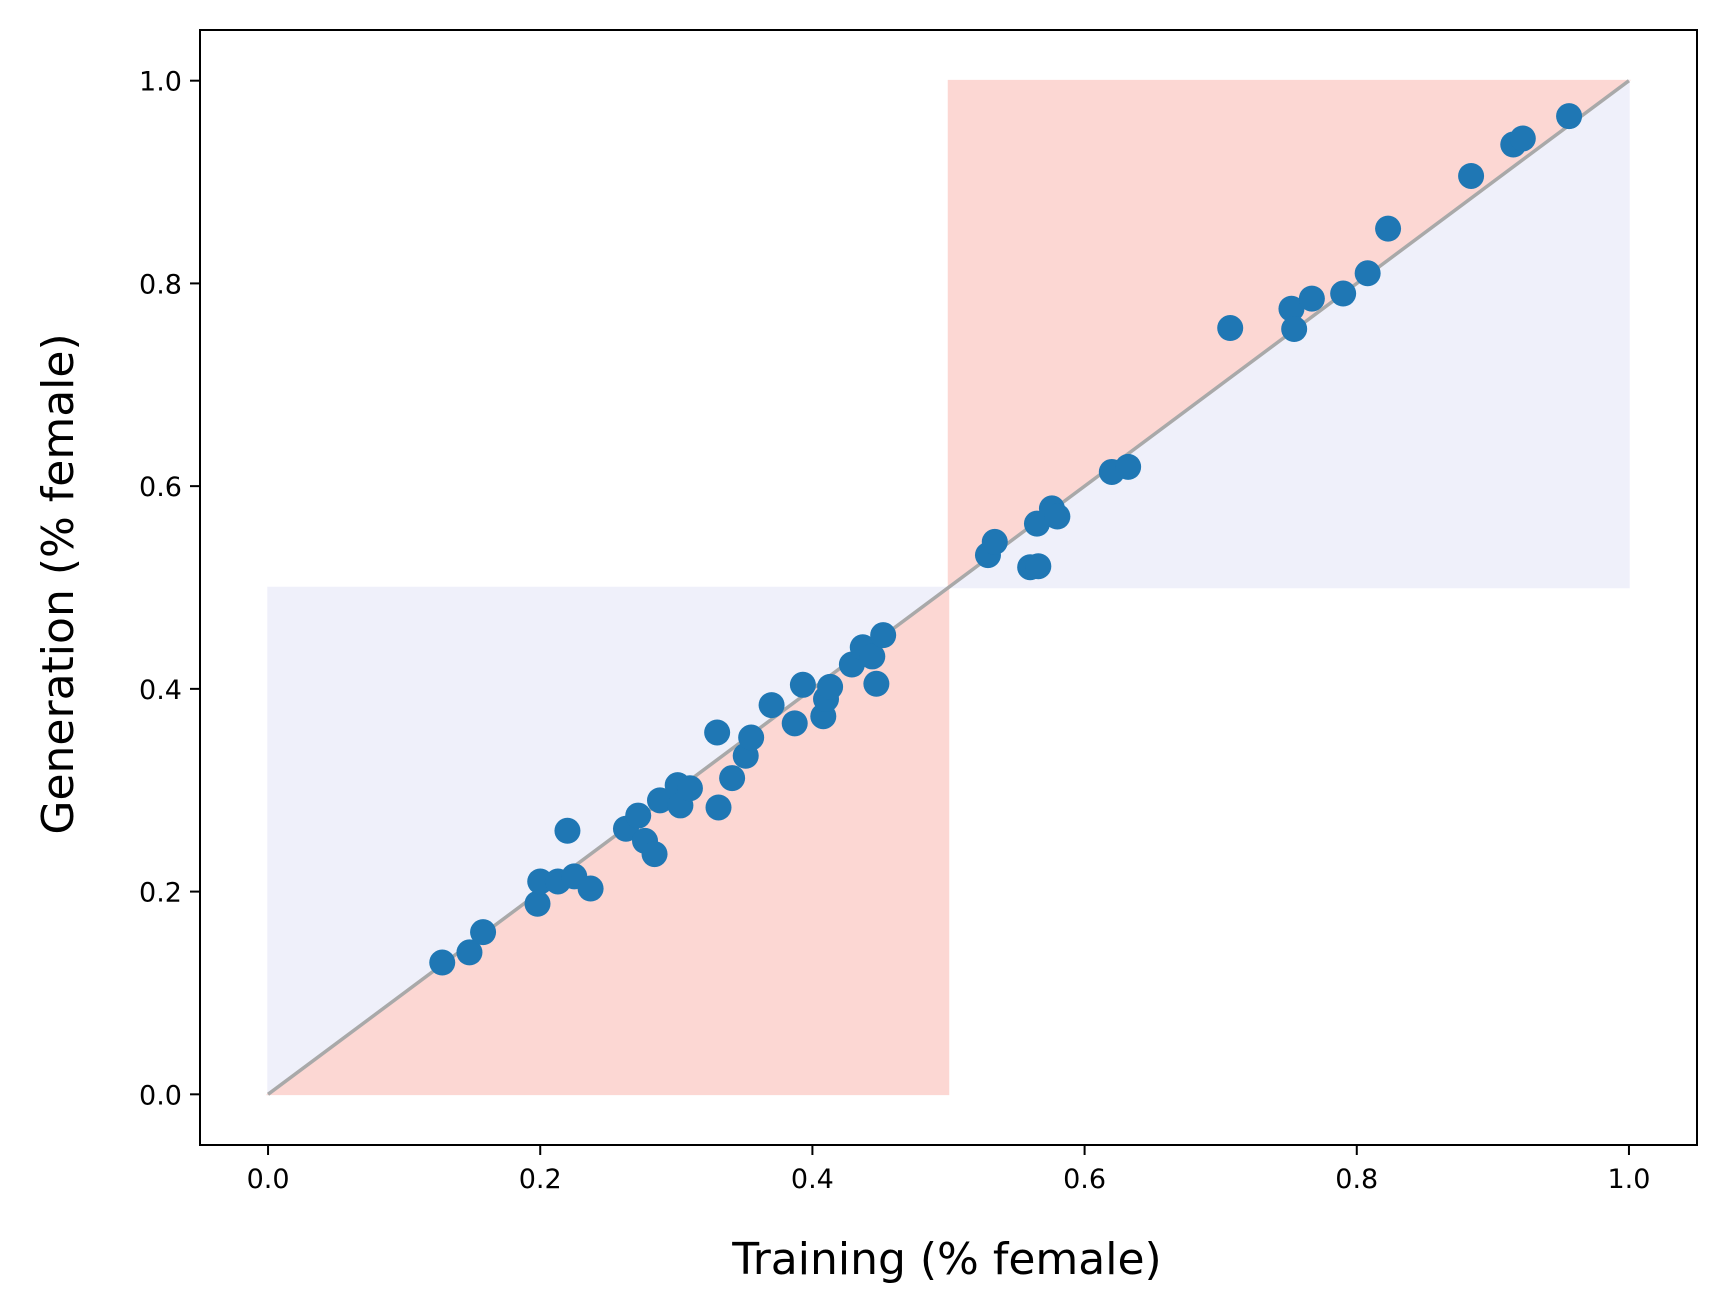  I want to click on y-tick-label: 0.2, so click(160, 893).